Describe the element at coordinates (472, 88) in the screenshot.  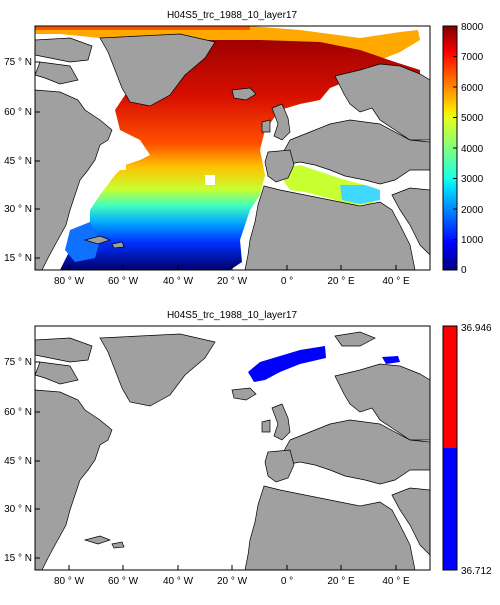
I see `colorbar-tick-label: 6000` at that location.